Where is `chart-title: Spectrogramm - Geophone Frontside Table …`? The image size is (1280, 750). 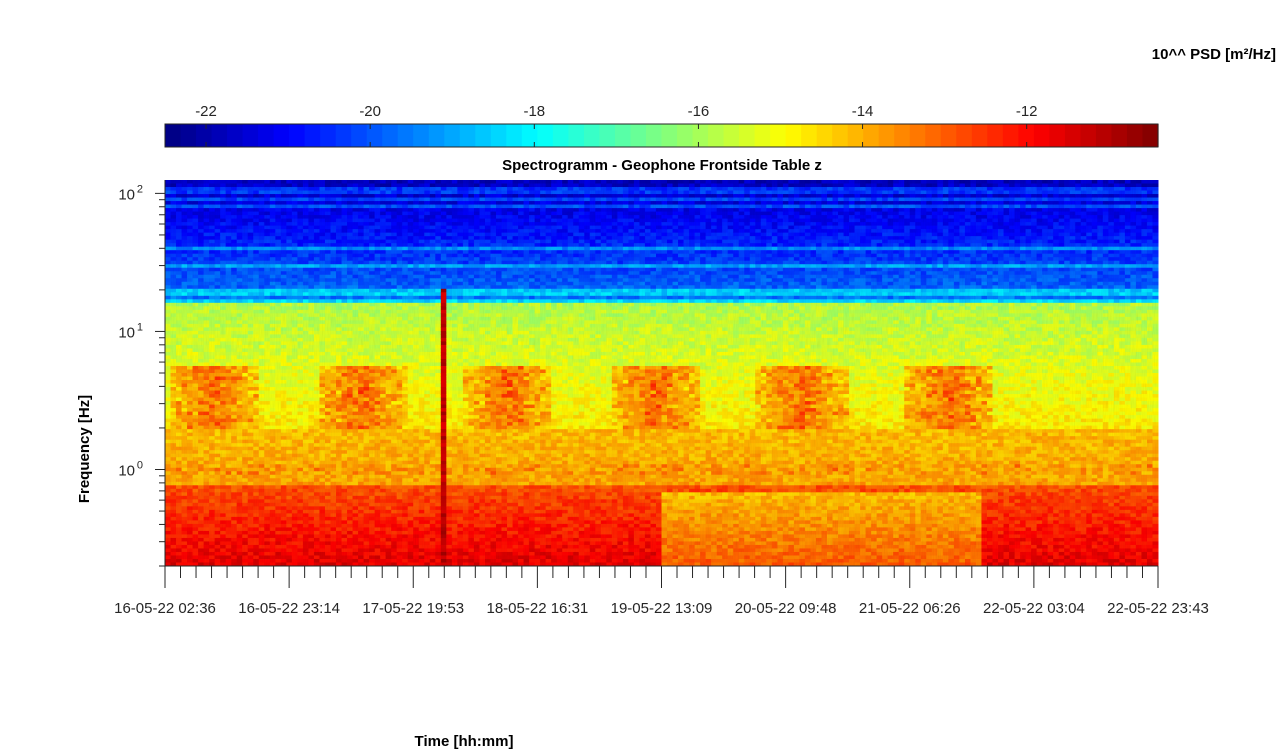
chart-title: Spectrogramm - Geophone Frontside Table … is located at coordinates (662, 165).